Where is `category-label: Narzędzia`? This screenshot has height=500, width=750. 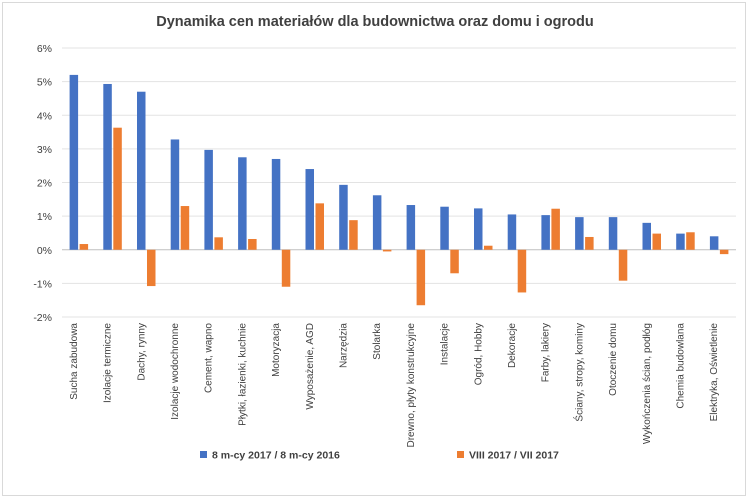
category-label: Narzędzia is located at coordinates (343, 345).